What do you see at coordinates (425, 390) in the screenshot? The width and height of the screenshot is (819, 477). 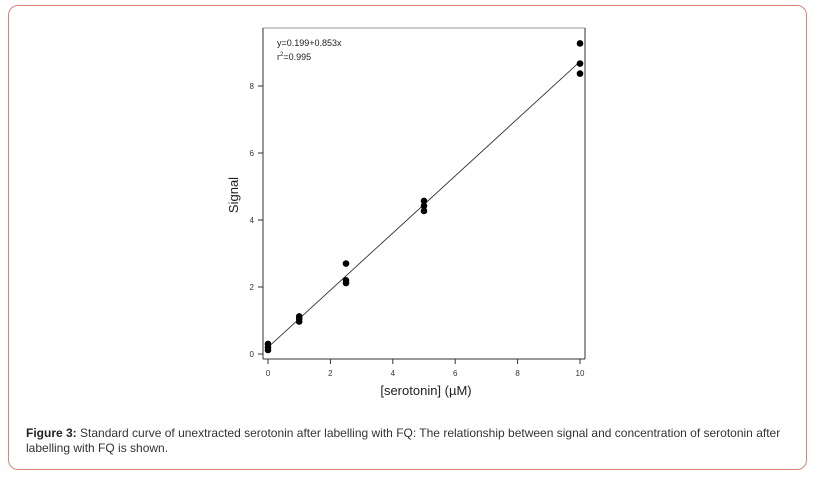 I see `x-axis-label: [serotonin] (µM)` at bounding box center [425, 390].